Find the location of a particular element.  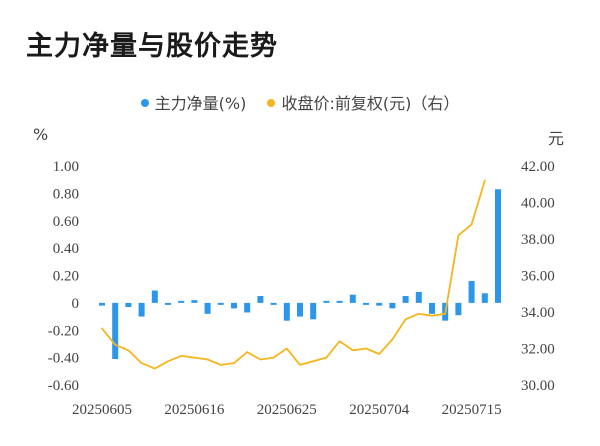

x-tick-label: 20250715 is located at coordinates (472, 410).